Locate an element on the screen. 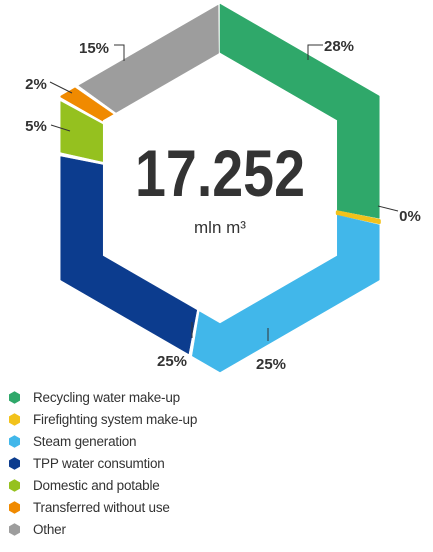 The height and width of the screenshot is (552, 433). legend-item-firefighting-system-make-up: Firefighting system make-up is located at coordinates (102, 419).